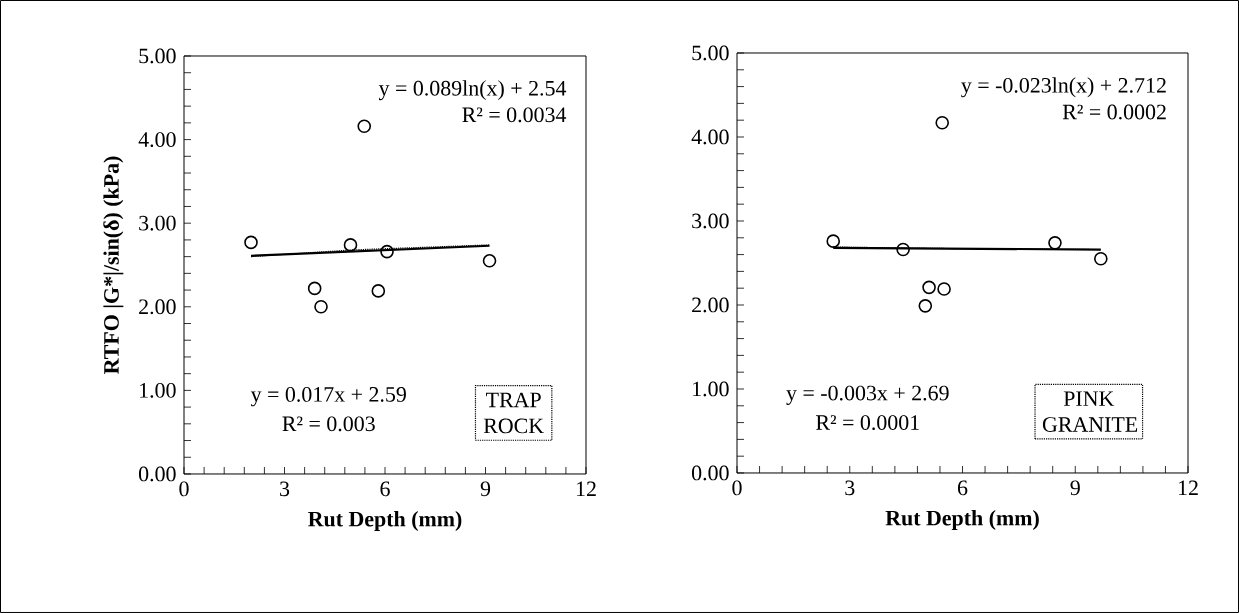 Image resolution: width=1239 pixels, height=613 pixels. Describe the element at coordinates (328, 397) in the screenshot. I see `annotation: y = 0.017x + 2.59` at that location.